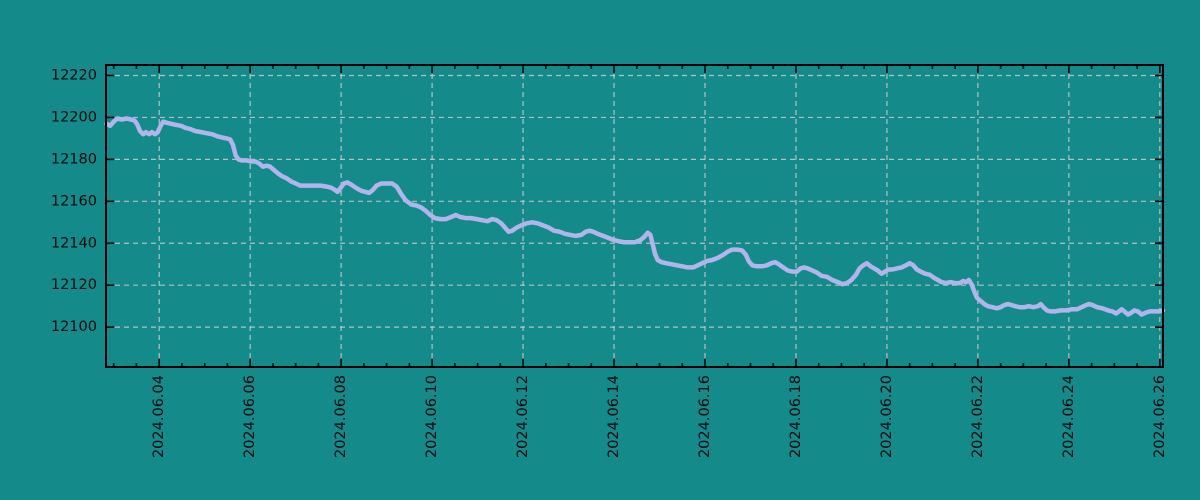 Image resolution: width=1200 pixels, height=500 pixels. What do you see at coordinates (887, 416) in the screenshot?
I see `x-tick-label: 2024.06.20` at bounding box center [887, 416].